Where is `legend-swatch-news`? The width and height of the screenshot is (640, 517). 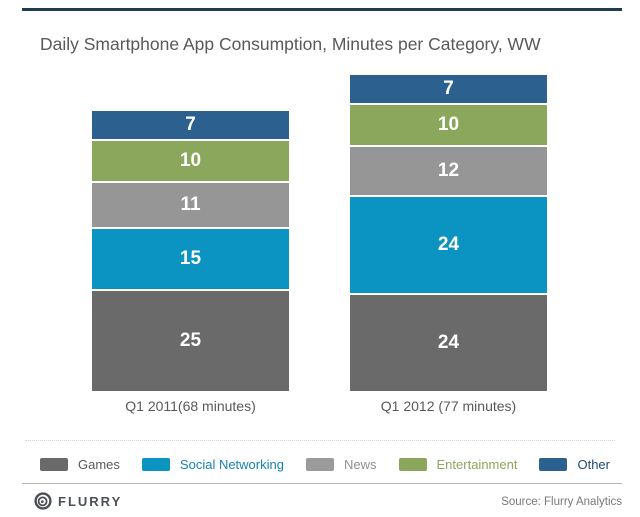
legend-swatch-news is located at coordinates (319, 464).